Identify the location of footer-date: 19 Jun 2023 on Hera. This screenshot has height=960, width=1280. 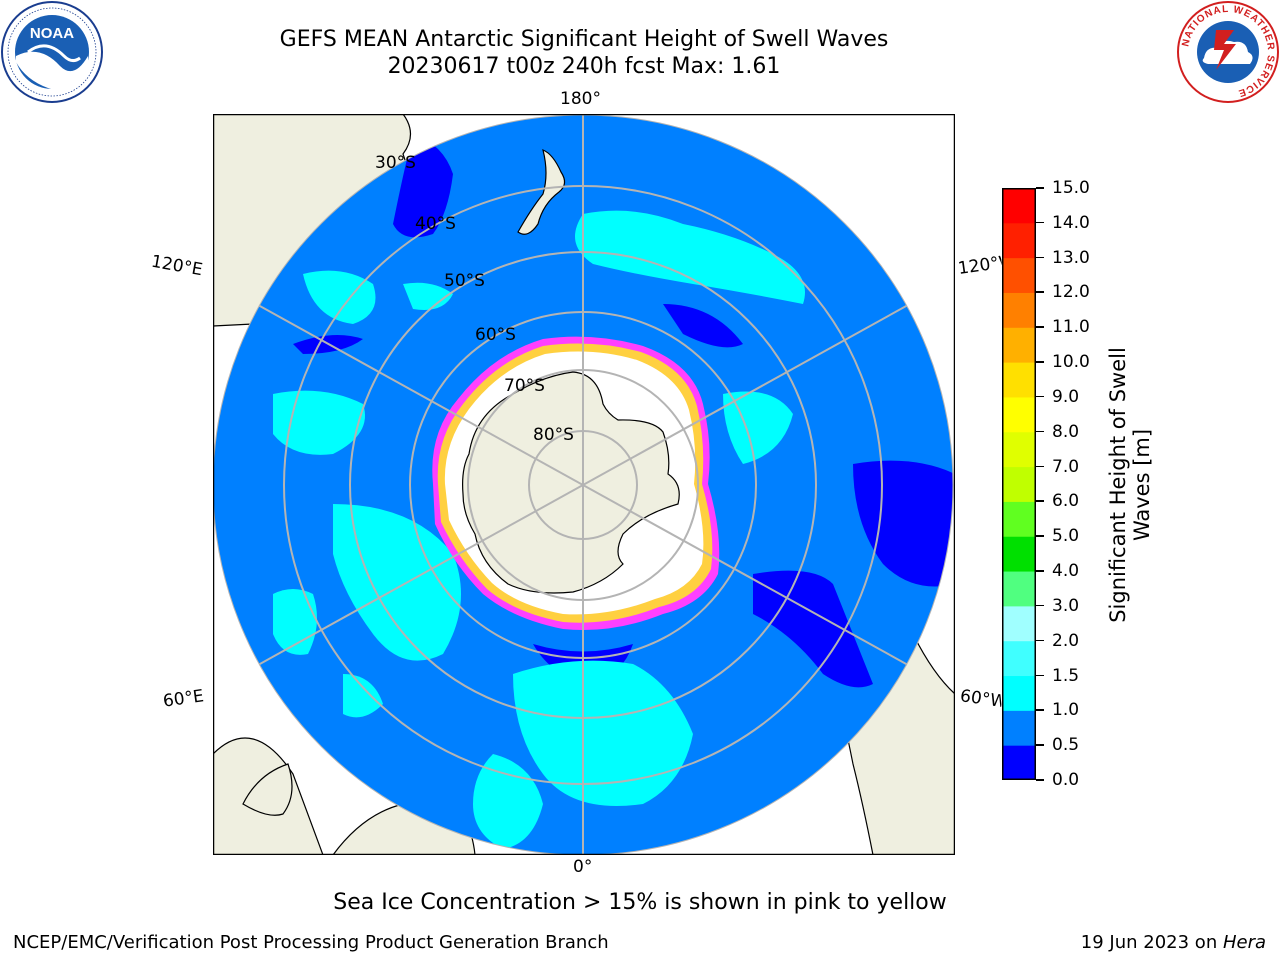
(1173, 942).